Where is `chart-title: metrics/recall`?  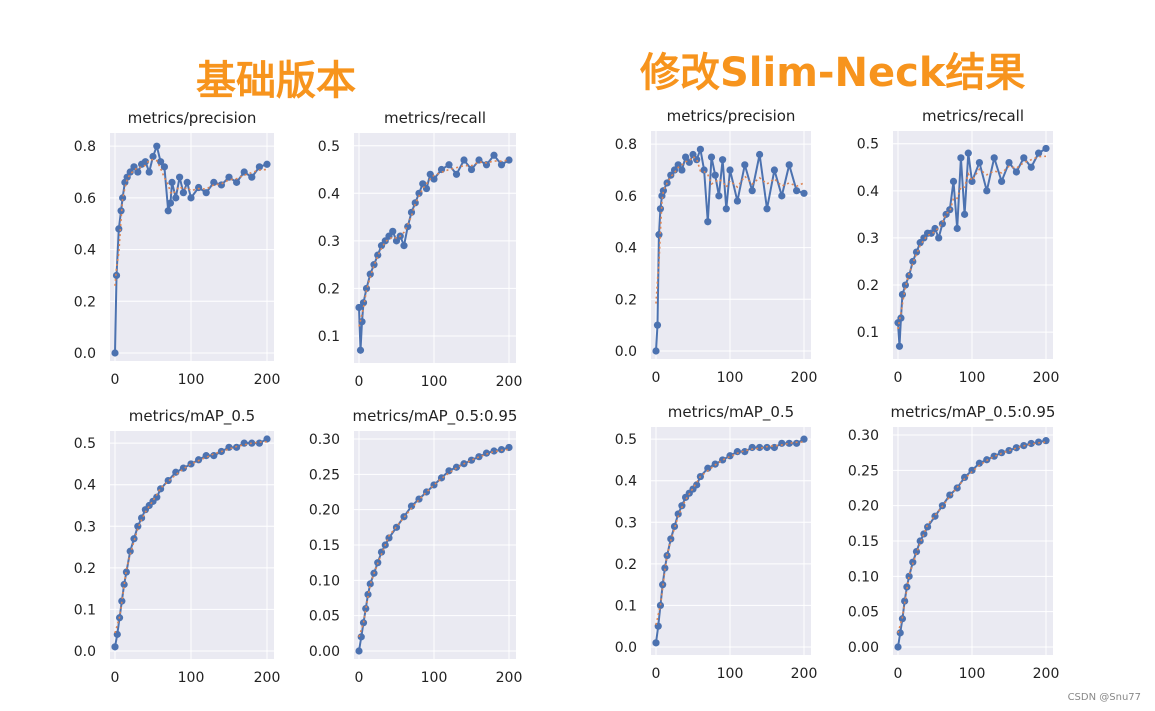 chart-title: metrics/recall is located at coordinates (435, 118).